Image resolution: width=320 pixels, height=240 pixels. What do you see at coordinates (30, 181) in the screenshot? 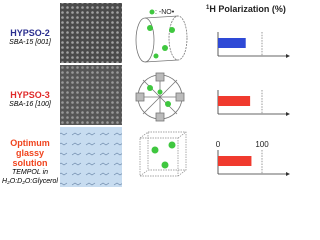
I see `sample-detail: H₂O:D₂O:Glycerol` at bounding box center [30, 181].